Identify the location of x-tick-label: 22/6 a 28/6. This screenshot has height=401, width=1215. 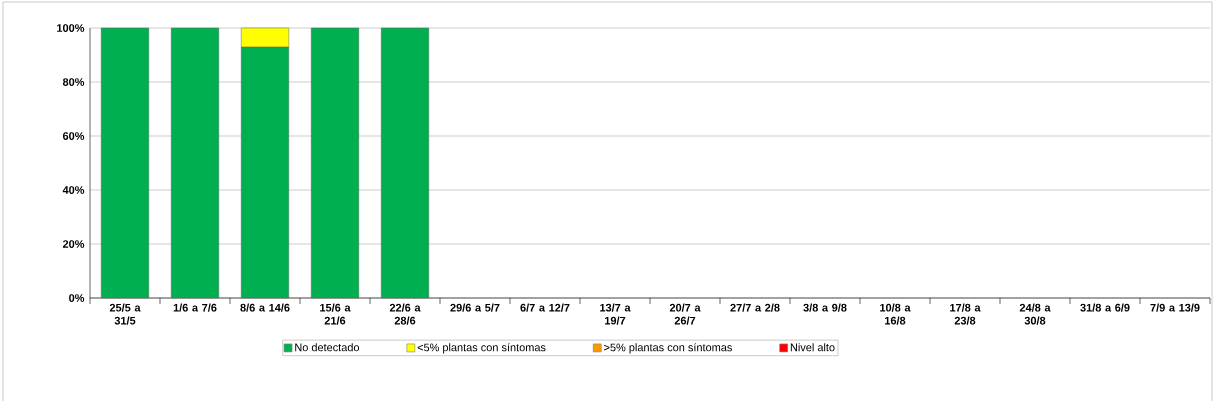
(405, 314).